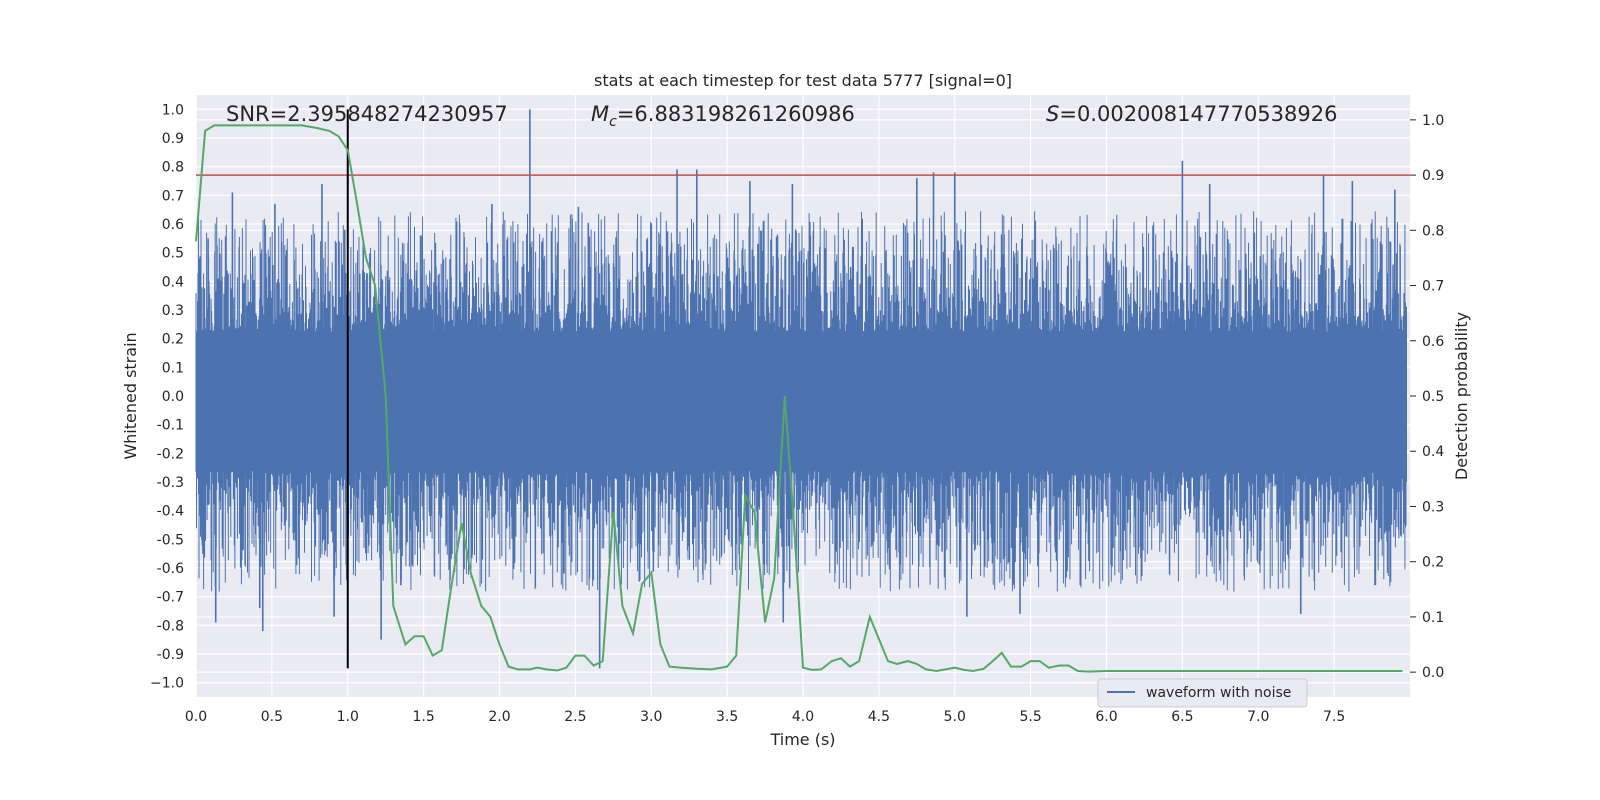  Describe the element at coordinates (1030, 717) in the screenshot. I see `x-tick-label: 5.5` at that location.